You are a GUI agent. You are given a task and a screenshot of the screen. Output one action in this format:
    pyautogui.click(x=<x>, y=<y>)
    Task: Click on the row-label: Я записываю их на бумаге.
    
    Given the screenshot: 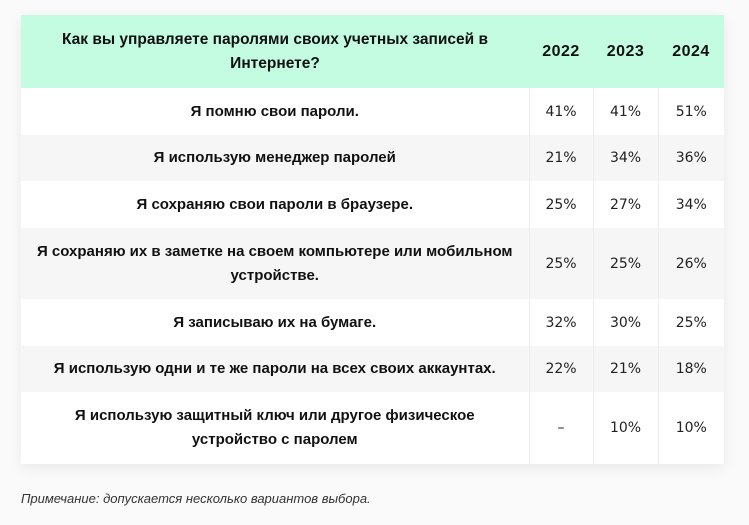 What is the action you would take?
    pyautogui.click(x=275, y=322)
    